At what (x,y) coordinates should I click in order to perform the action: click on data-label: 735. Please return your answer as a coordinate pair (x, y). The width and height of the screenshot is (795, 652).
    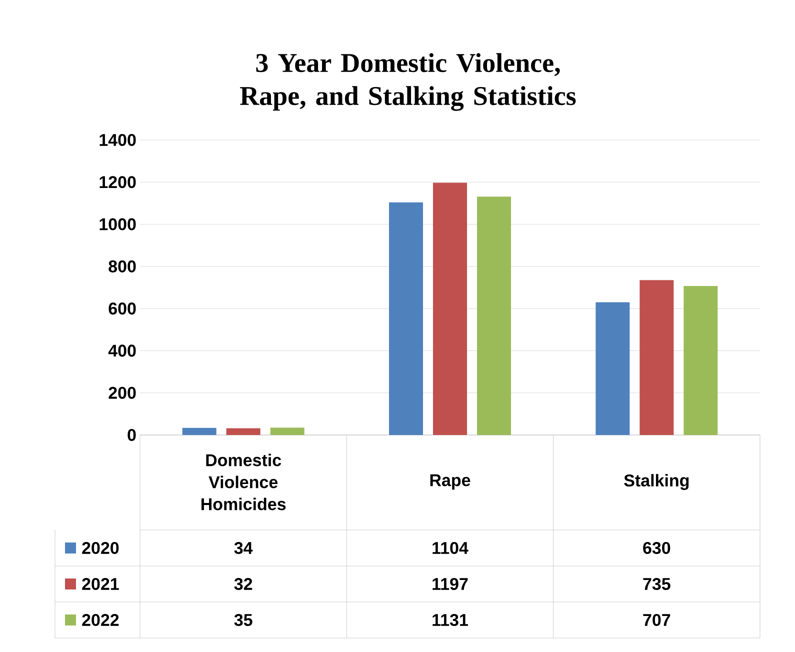
    Looking at the image, I should click on (656, 584).